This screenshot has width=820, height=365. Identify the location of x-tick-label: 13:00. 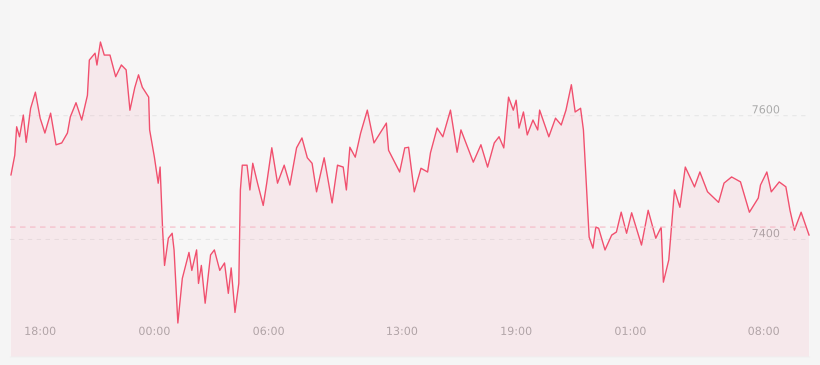
(402, 331).